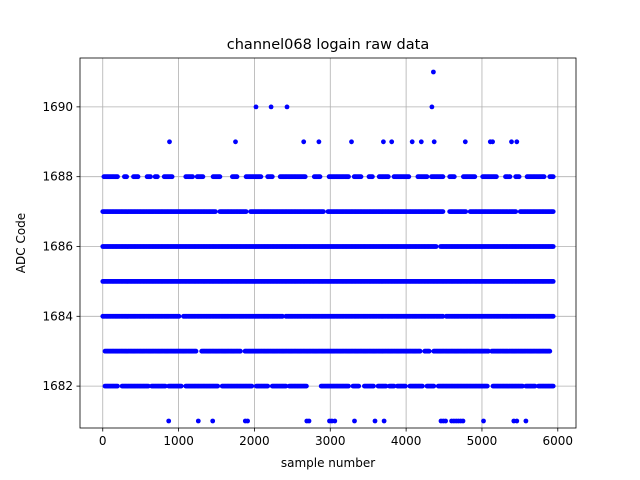 The height and width of the screenshot is (480, 640). Describe the element at coordinates (57, 316) in the screenshot. I see `y-tick-label: 1684` at that location.